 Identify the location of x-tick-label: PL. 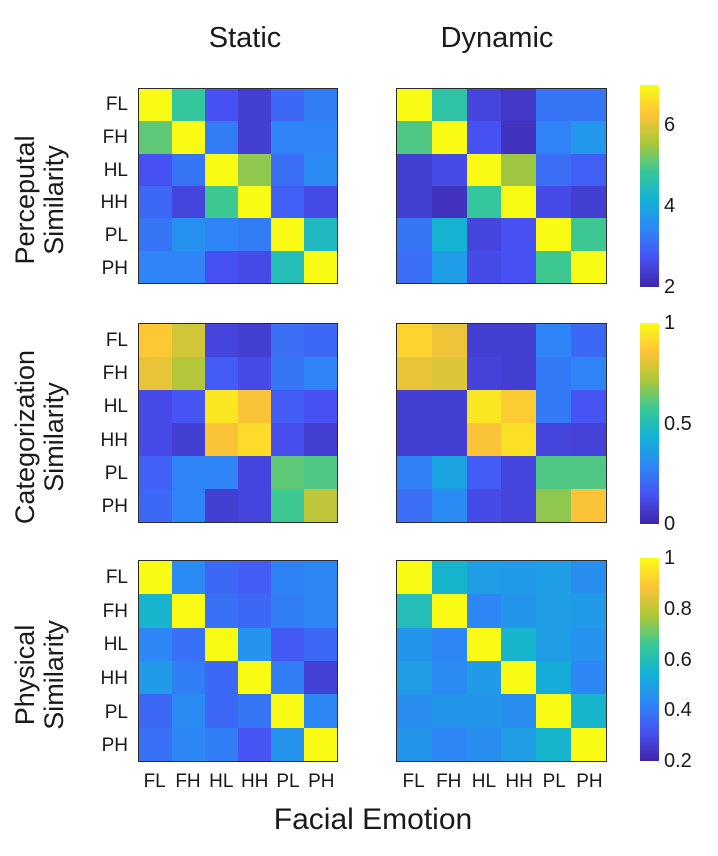
(554, 781).